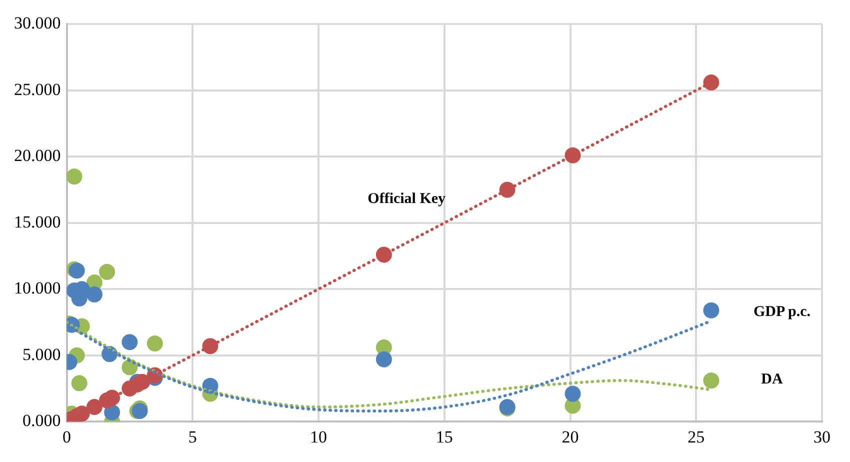 The image size is (850, 462). Describe the element at coordinates (782, 312) in the screenshot. I see `text: GDP p.c.` at that location.